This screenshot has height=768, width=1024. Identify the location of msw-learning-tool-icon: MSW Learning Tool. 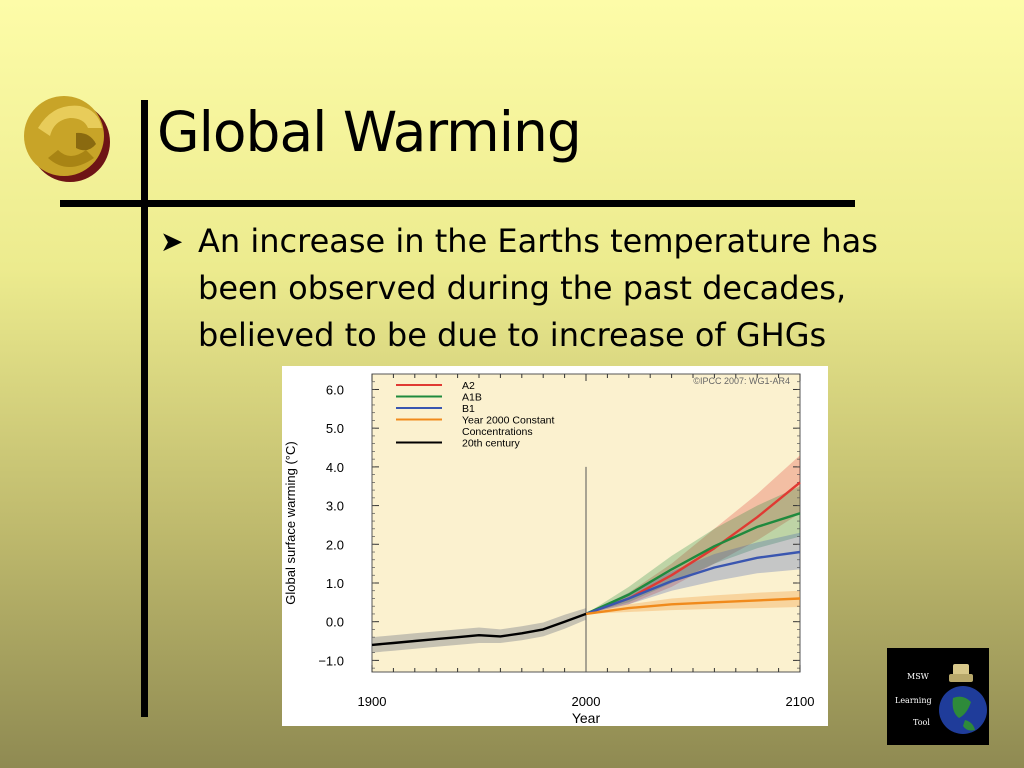
(938, 696).